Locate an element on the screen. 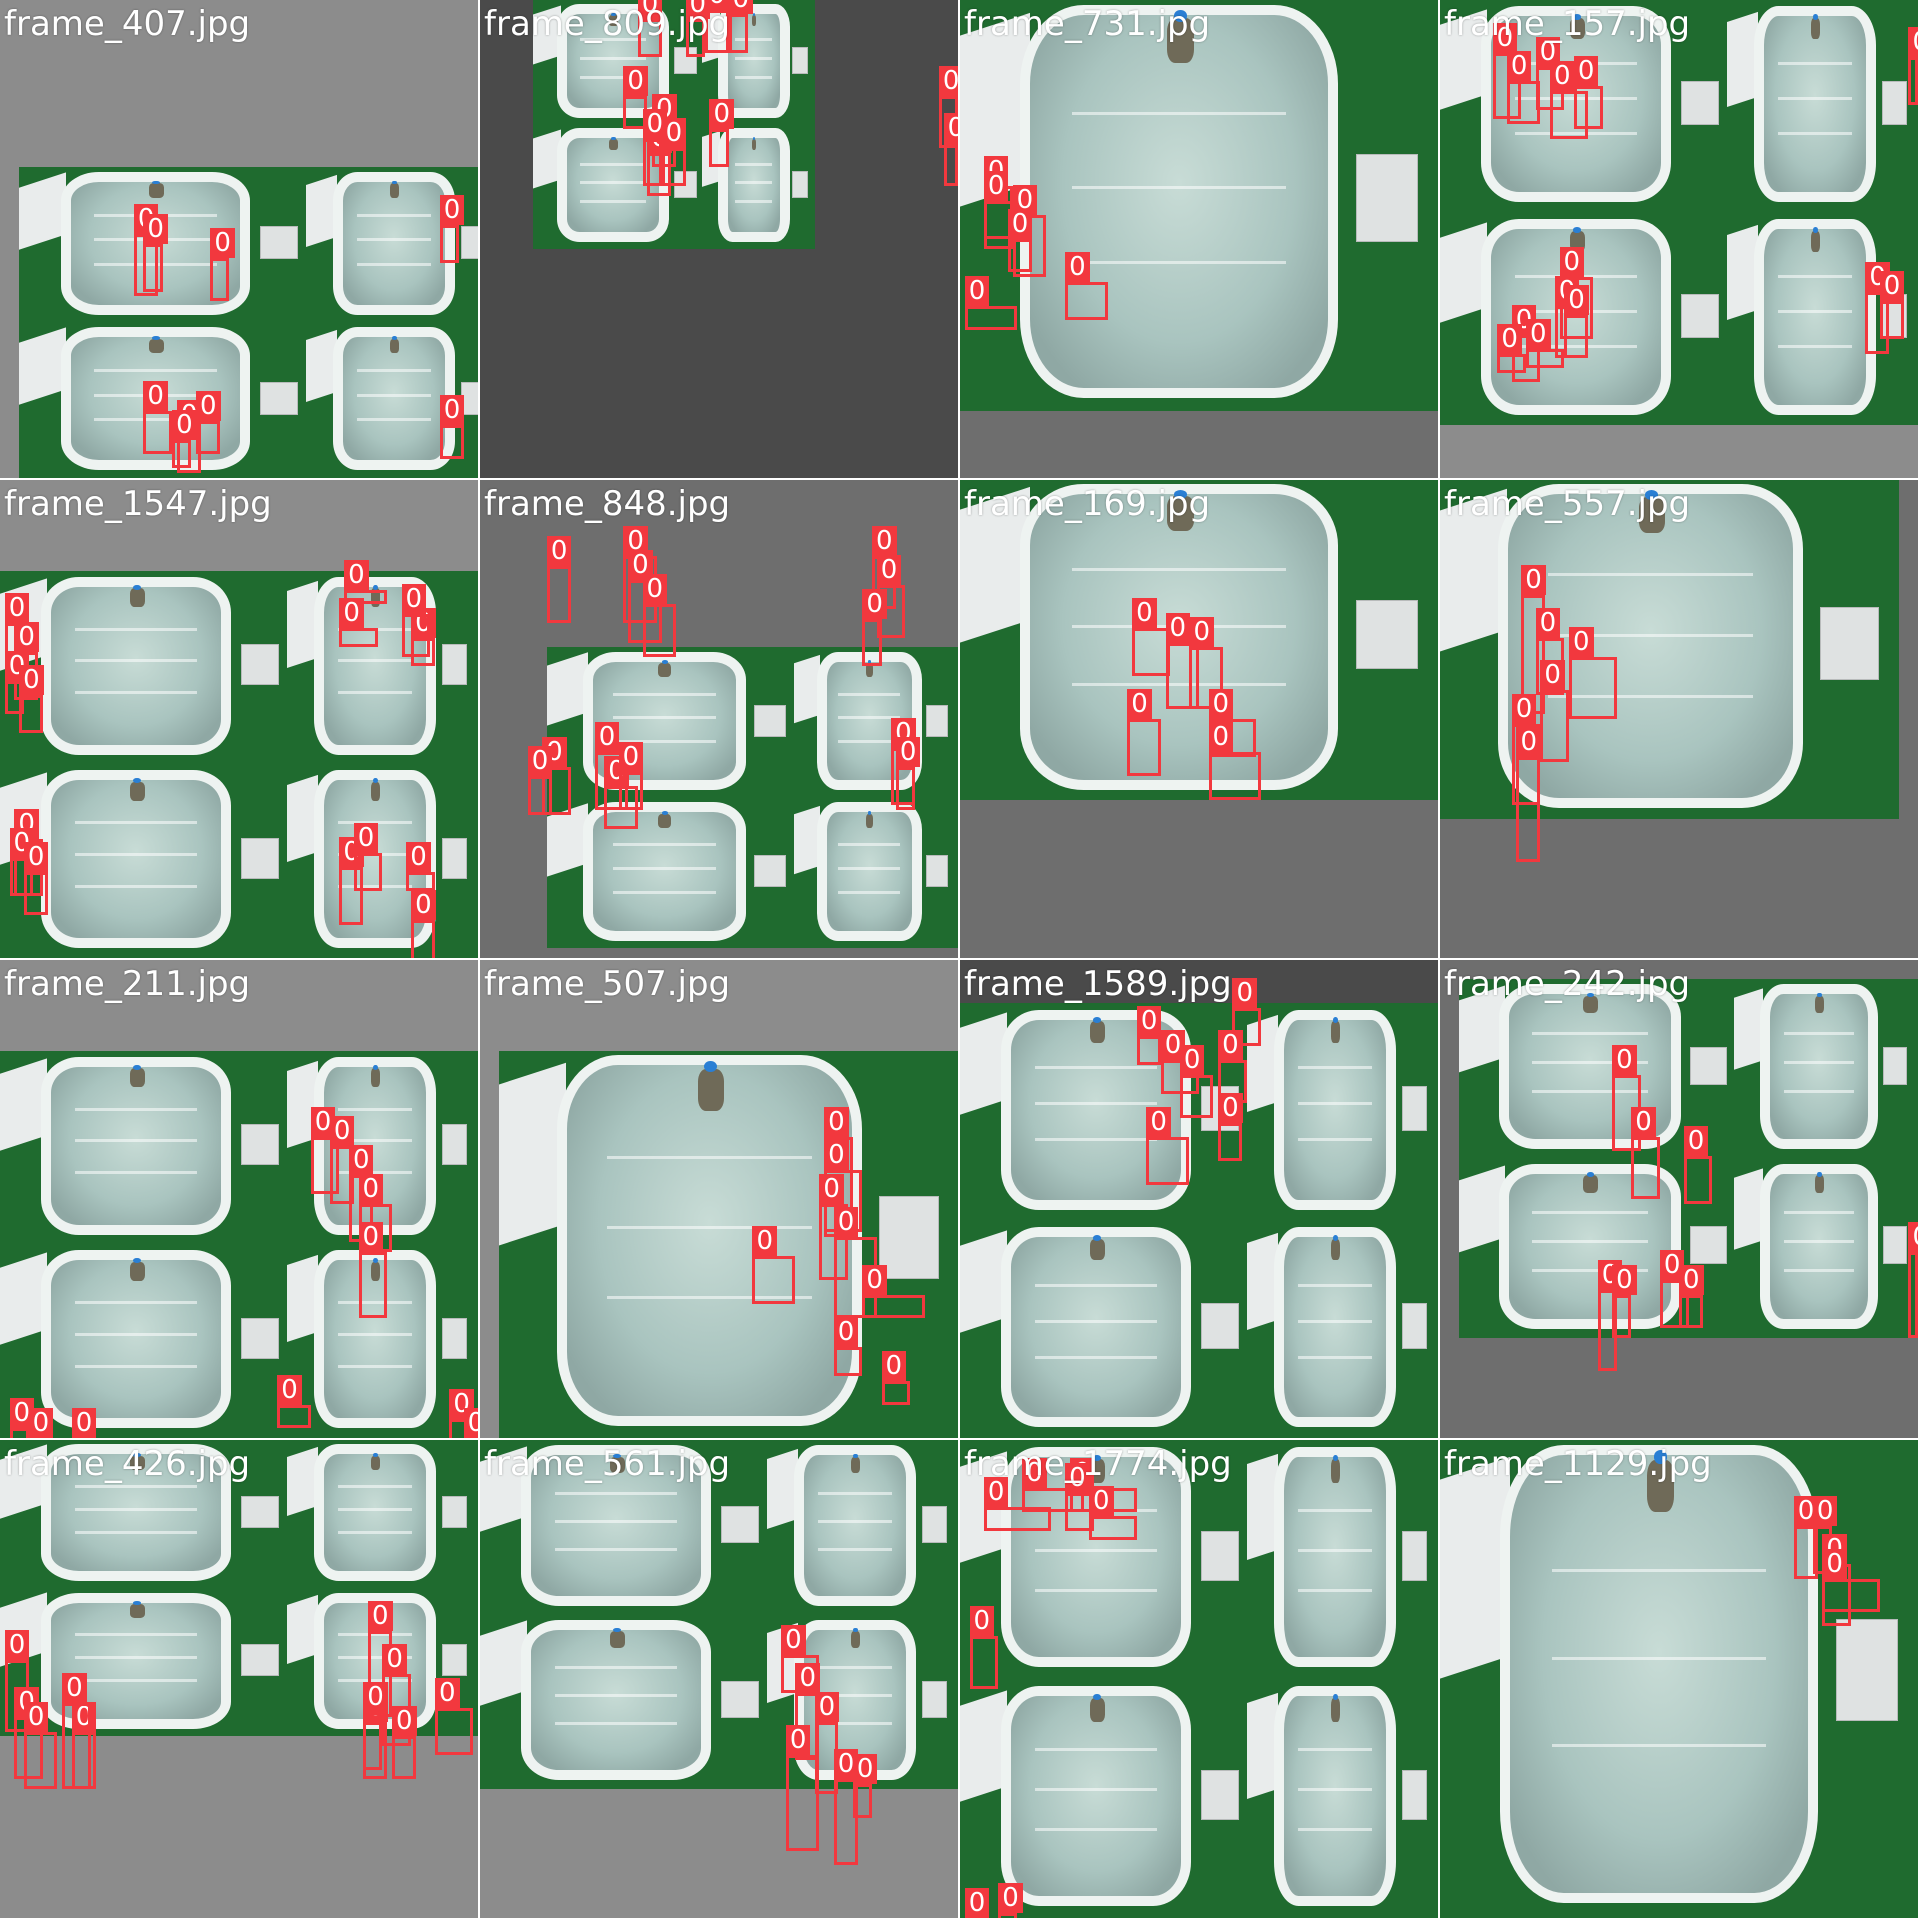  mosaic-tile: 0 0 0 0 0 0 0 0 0 0 0 0 0 0 frame_848.jpg is located at coordinates (720, 720).